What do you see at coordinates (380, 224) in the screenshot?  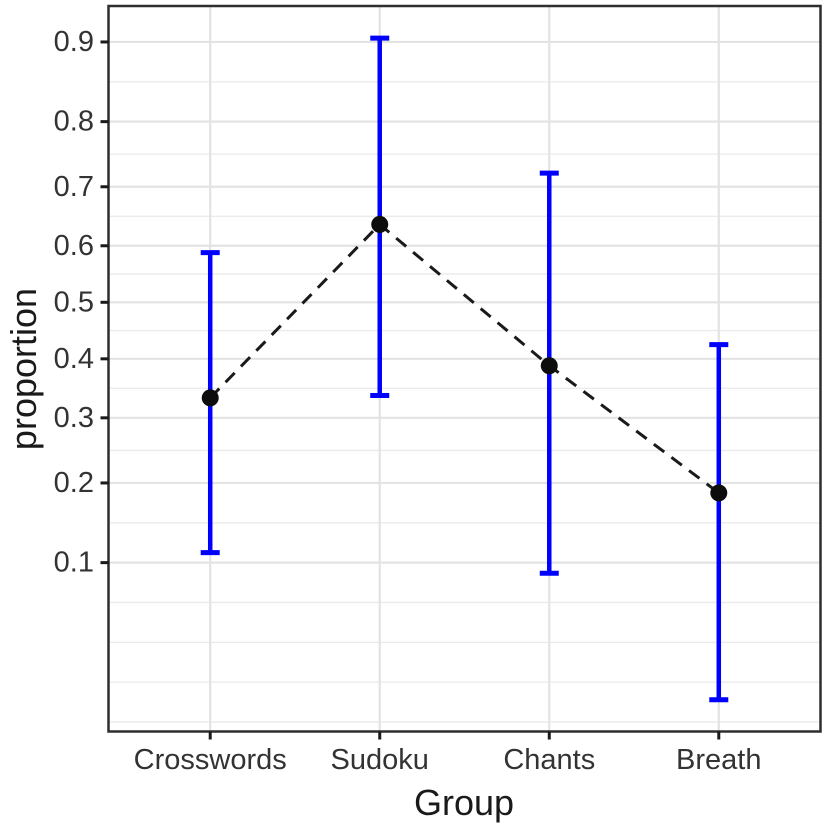 I see `data-point-sudoku` at bounding box center [380, 224].